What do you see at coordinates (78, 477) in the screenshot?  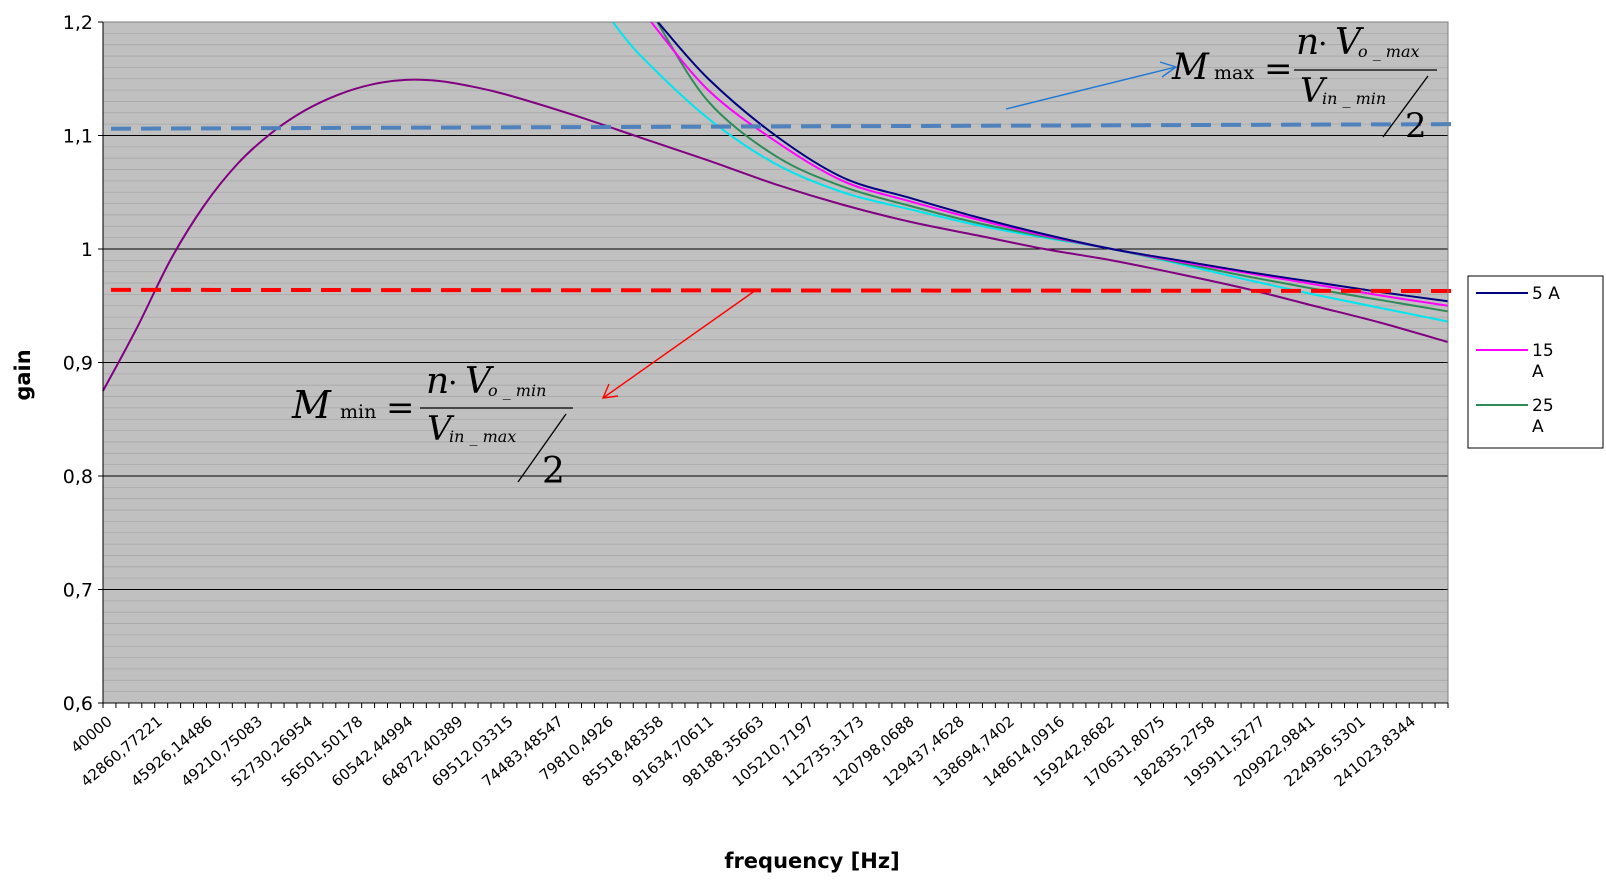 I see `y-tick-label: 0,8` at bounding box center [78, 477].